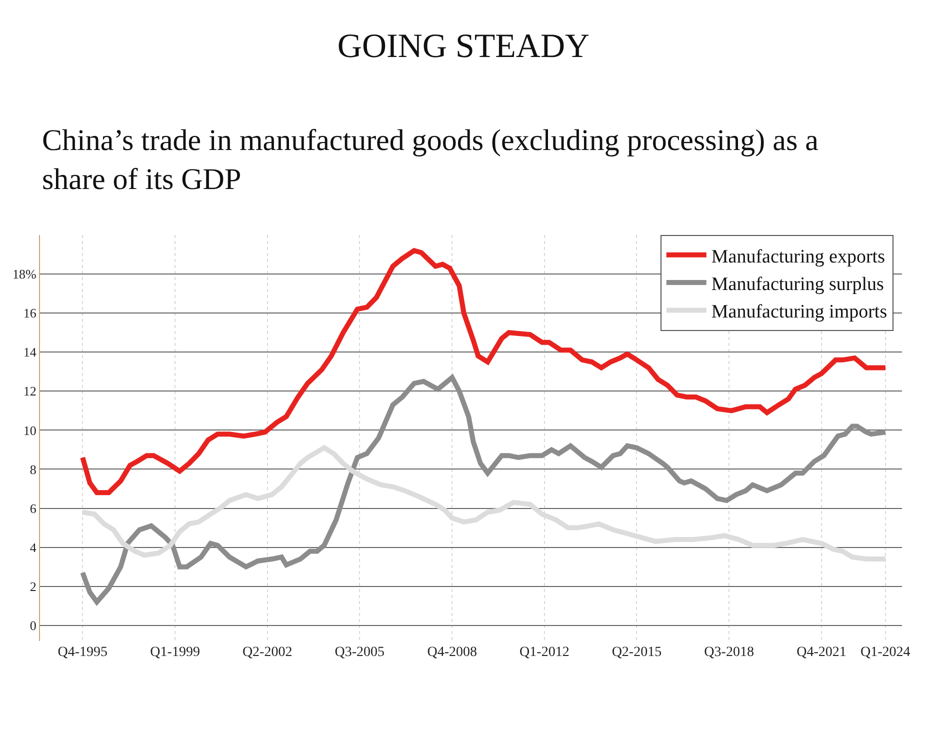 The image size is (927, 741). What do you see at coordinates (463, 47) in the screenshot?
I see `chart-title: GOING STEADY` at bounding box center [463, 47].